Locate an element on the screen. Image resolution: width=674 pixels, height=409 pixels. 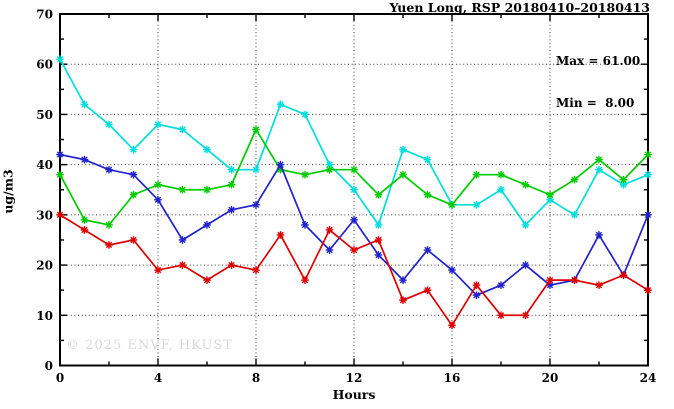
y-axis-label: ug/m3 is located at coordinates (8, 191).